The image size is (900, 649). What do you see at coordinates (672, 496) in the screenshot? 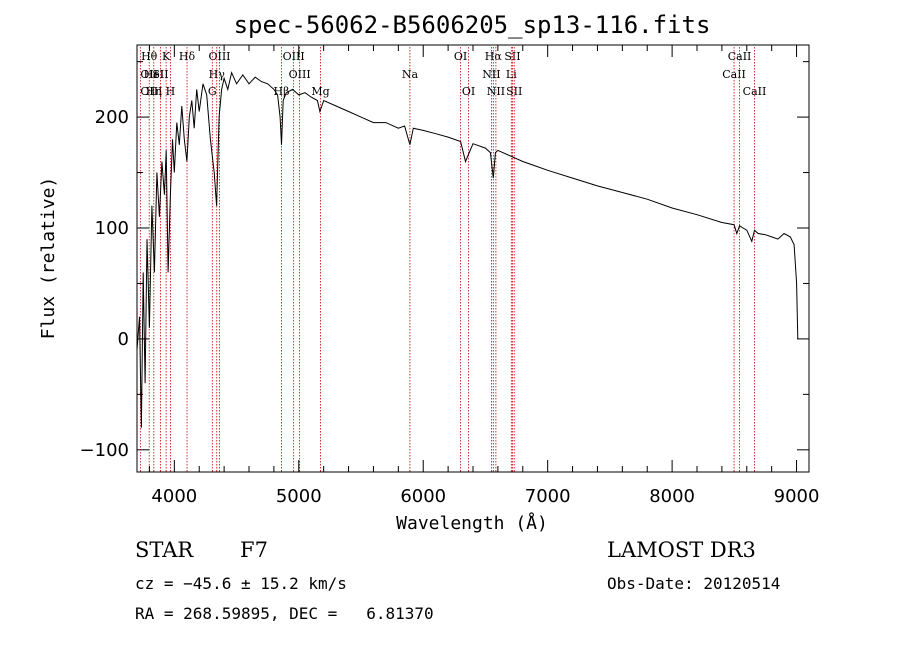
I see `x-tick-label: 8000` at bounding box center [672, 496].